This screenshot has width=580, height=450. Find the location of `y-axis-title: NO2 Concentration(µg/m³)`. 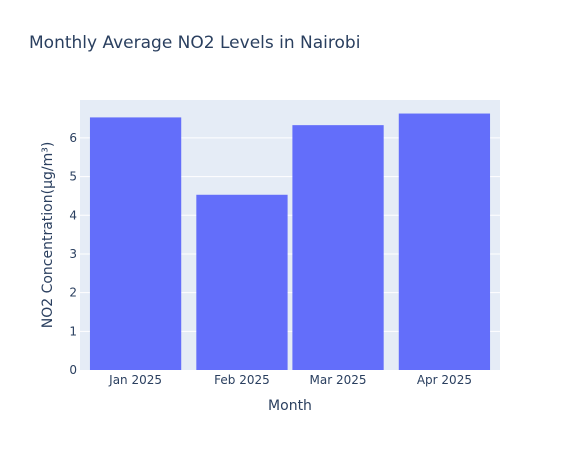

y-axis-title: NO2 Concentration(µg/m³) is located at coordinates (48, 235).